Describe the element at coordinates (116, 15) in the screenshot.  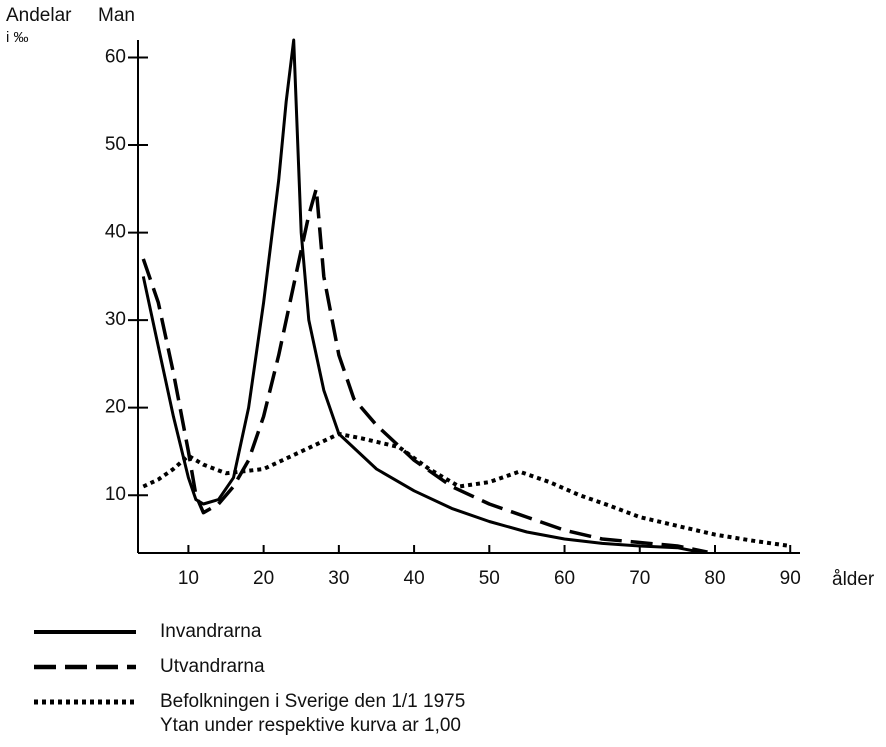
I see `chart-title: Man` at that location.